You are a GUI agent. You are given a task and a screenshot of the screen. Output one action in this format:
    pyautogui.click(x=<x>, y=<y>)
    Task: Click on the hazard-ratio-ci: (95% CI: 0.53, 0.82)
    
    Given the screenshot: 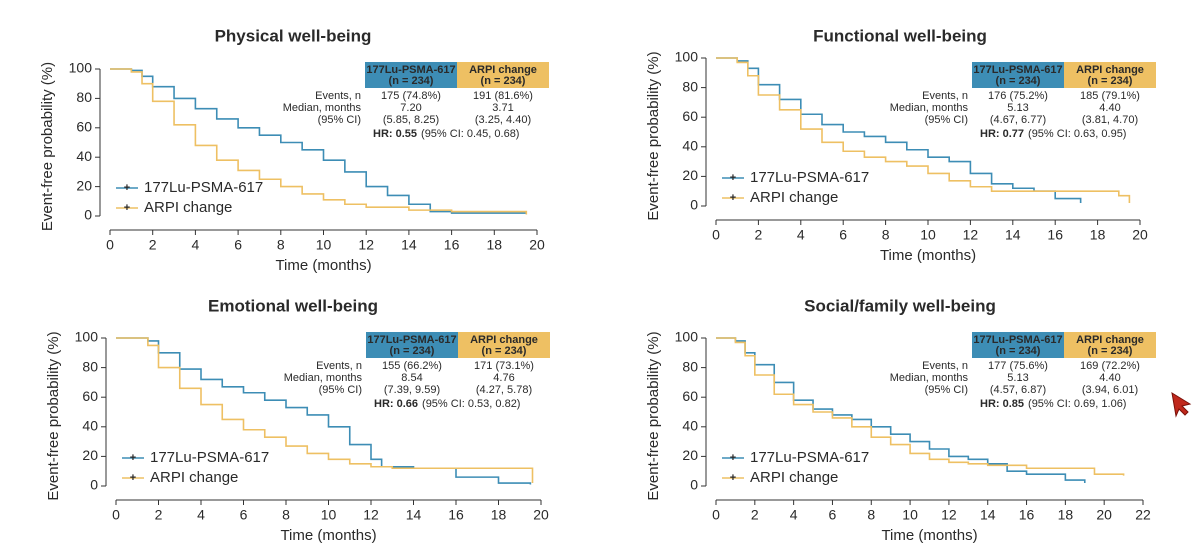 What is the action you would take?
    pyautogui.click(x=471, y=404)
    